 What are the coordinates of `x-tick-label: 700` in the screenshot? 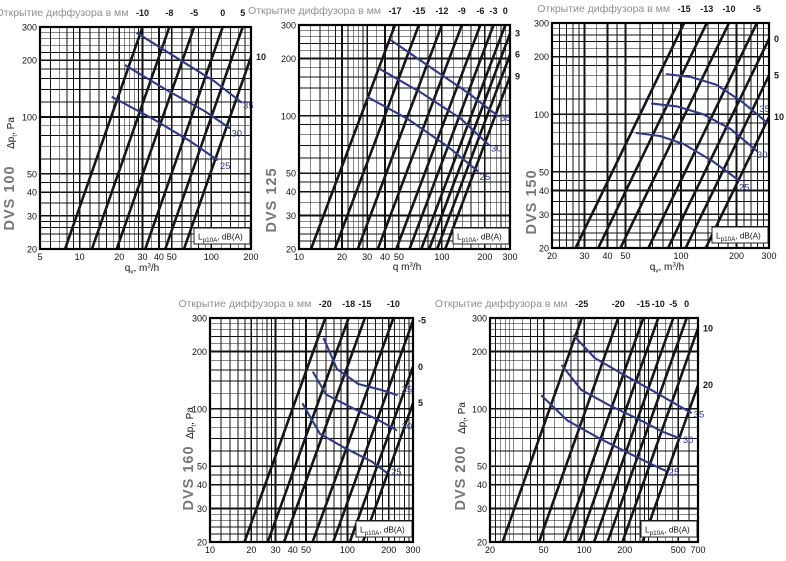 It's located at (697, 550).